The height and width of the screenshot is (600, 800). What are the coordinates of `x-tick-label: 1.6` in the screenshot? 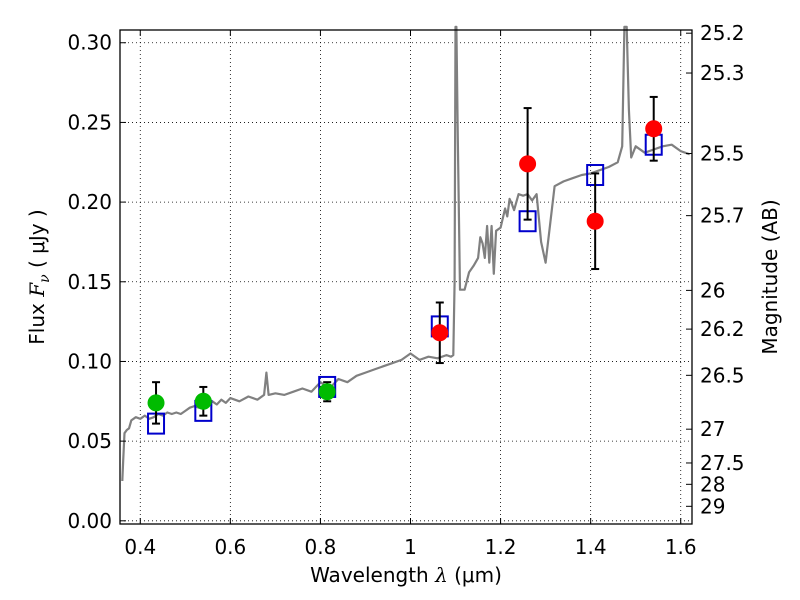 It's located at (681, 547).